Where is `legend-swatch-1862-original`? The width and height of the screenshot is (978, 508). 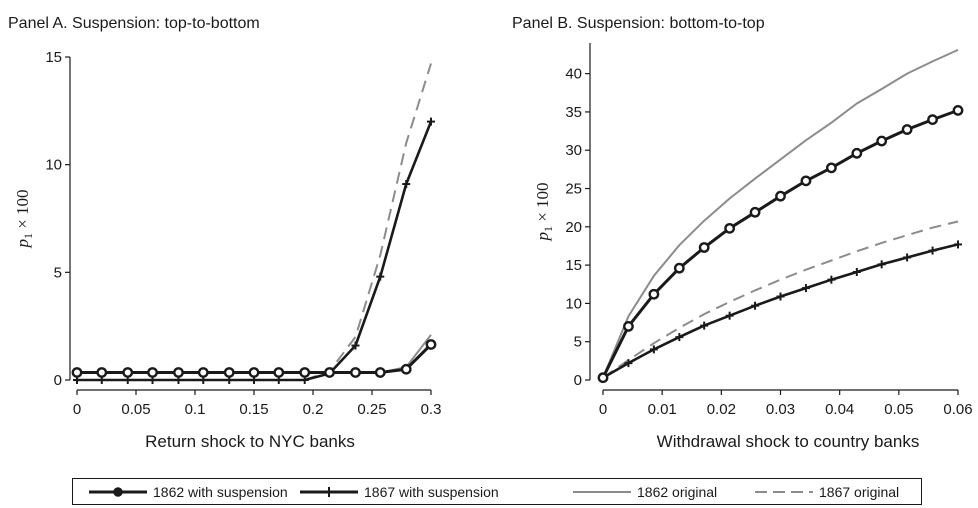 legend-swatch-1862-original is located at coordinates (602, 492).